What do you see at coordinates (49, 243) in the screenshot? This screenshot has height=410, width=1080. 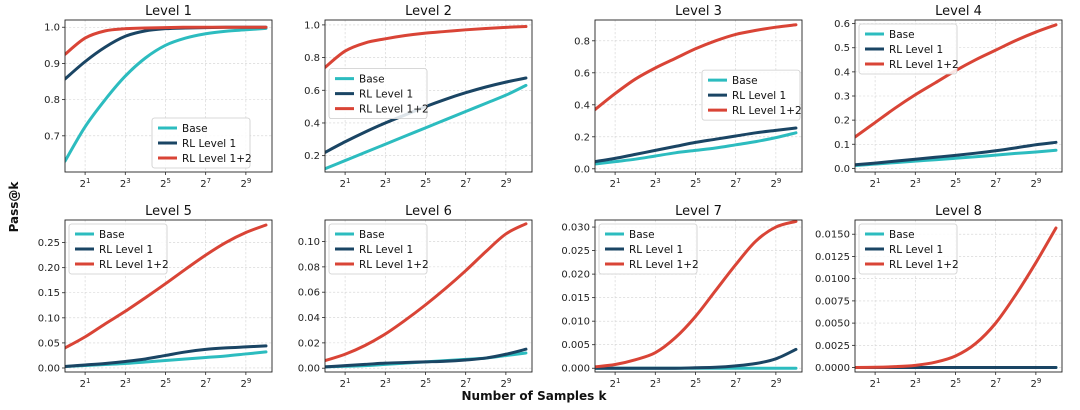 I see `y-tick-label: 0.25` at bounding box center [49, 243].